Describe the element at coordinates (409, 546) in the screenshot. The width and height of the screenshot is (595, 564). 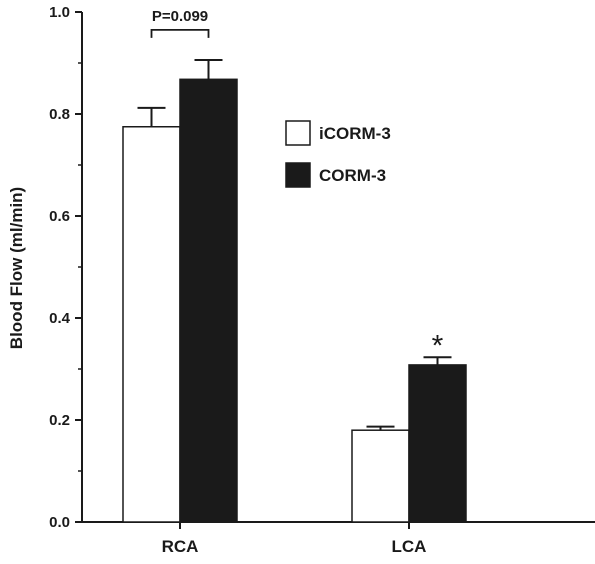
I see `x-tick-label: LCA` at that location.